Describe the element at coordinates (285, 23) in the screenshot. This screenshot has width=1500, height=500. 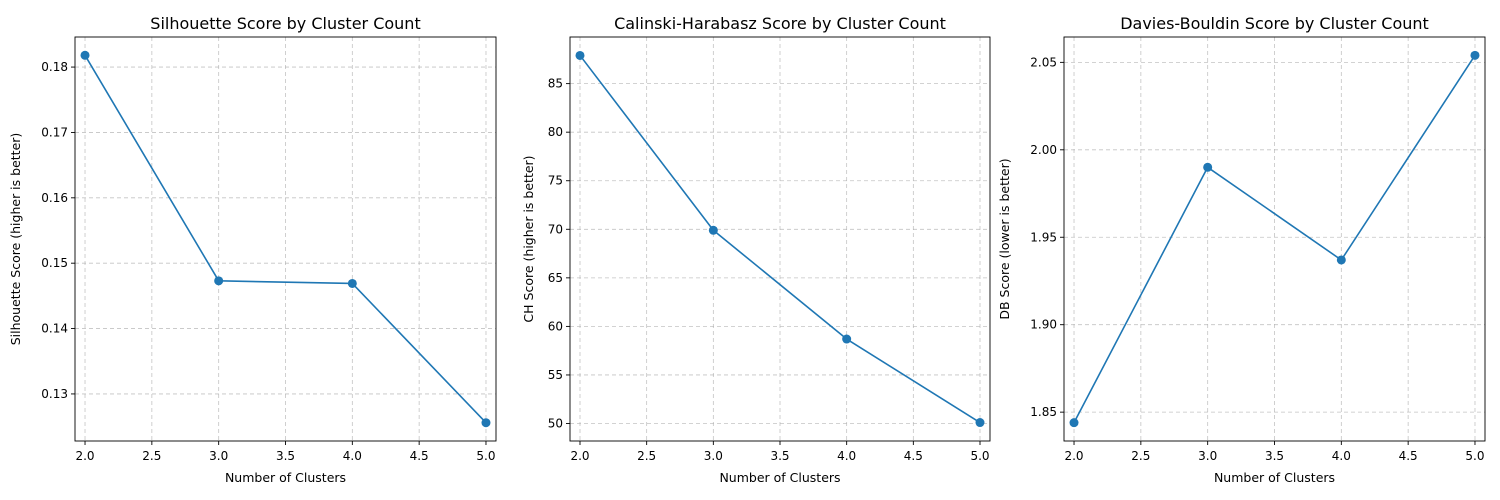
I see `chart-title: Silhouette Score by Cluster Count` at that location.